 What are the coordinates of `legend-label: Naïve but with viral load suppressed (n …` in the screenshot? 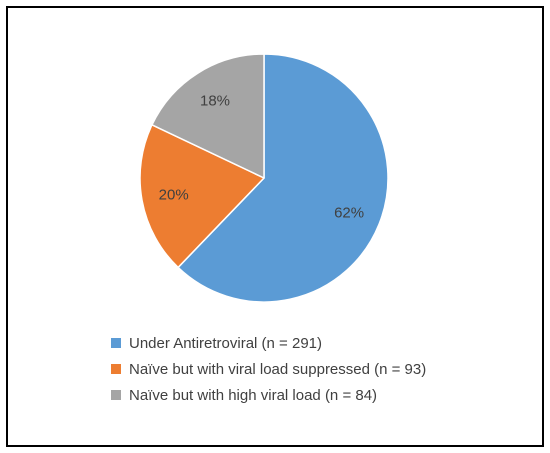 It's located at (278, 369).